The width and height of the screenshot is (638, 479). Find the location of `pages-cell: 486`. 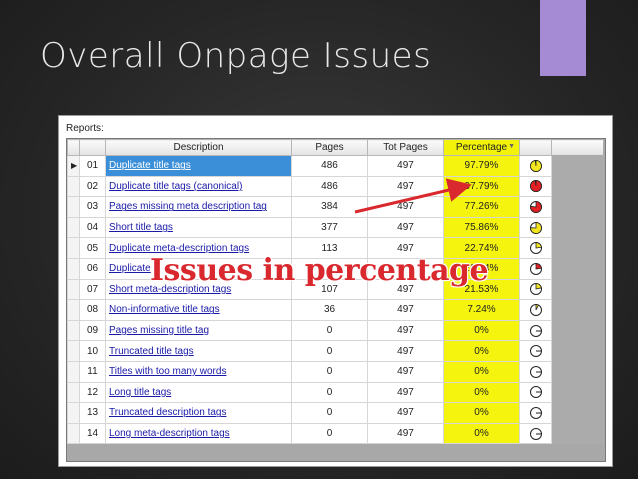

pages-cell: 486 is located at coordinates (329, 166).